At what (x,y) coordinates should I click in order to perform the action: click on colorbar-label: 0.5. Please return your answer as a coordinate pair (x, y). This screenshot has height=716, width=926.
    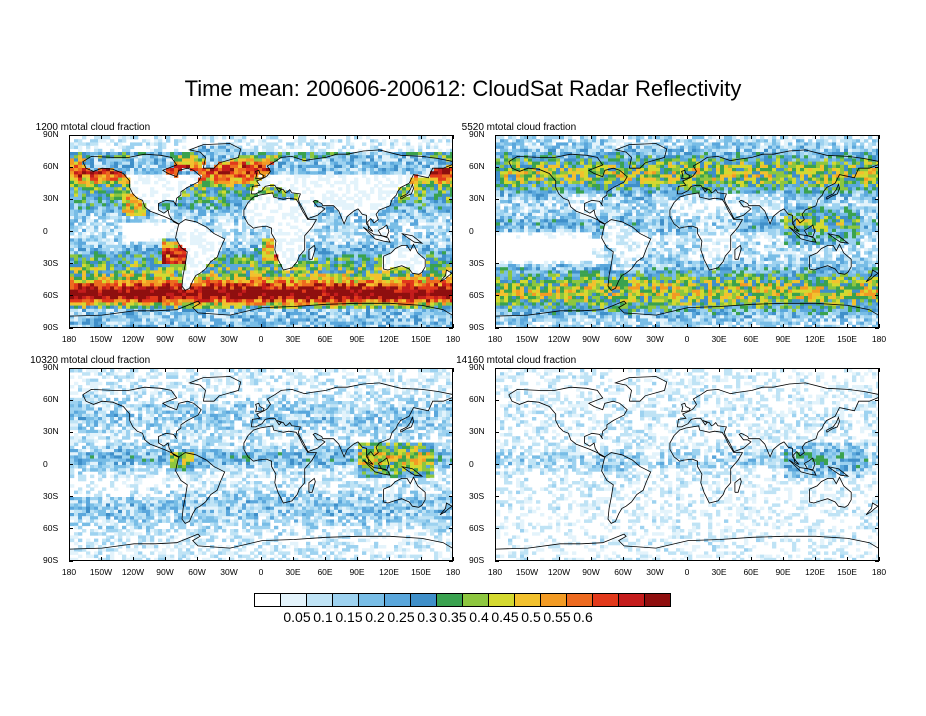
    Looking at the image, I should click on (531, 617).